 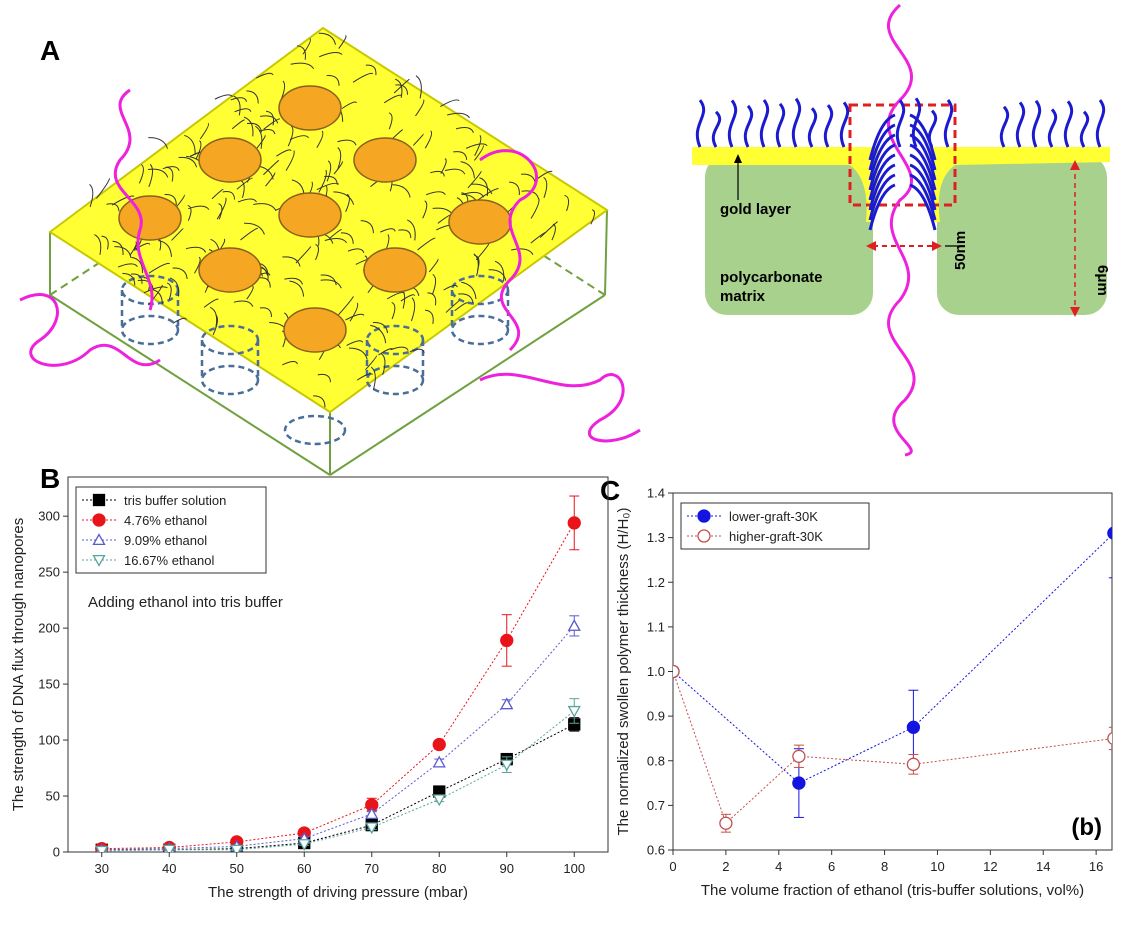 What do you see at coordinates (169, 868) in the screenshot?
I see `x-tick-label: 40` at bounding box center [169, 868].